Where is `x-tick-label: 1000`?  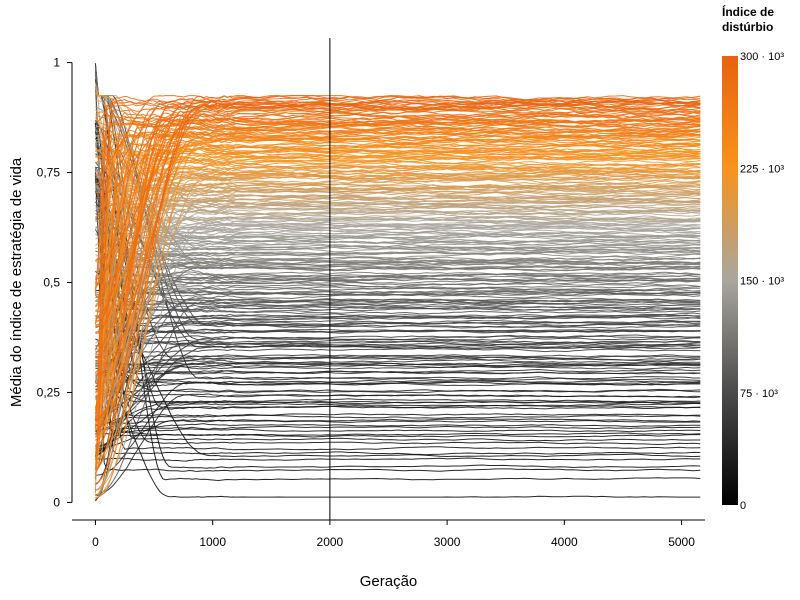
x-tick-label: 1000 is located at coordinates (212, 542).